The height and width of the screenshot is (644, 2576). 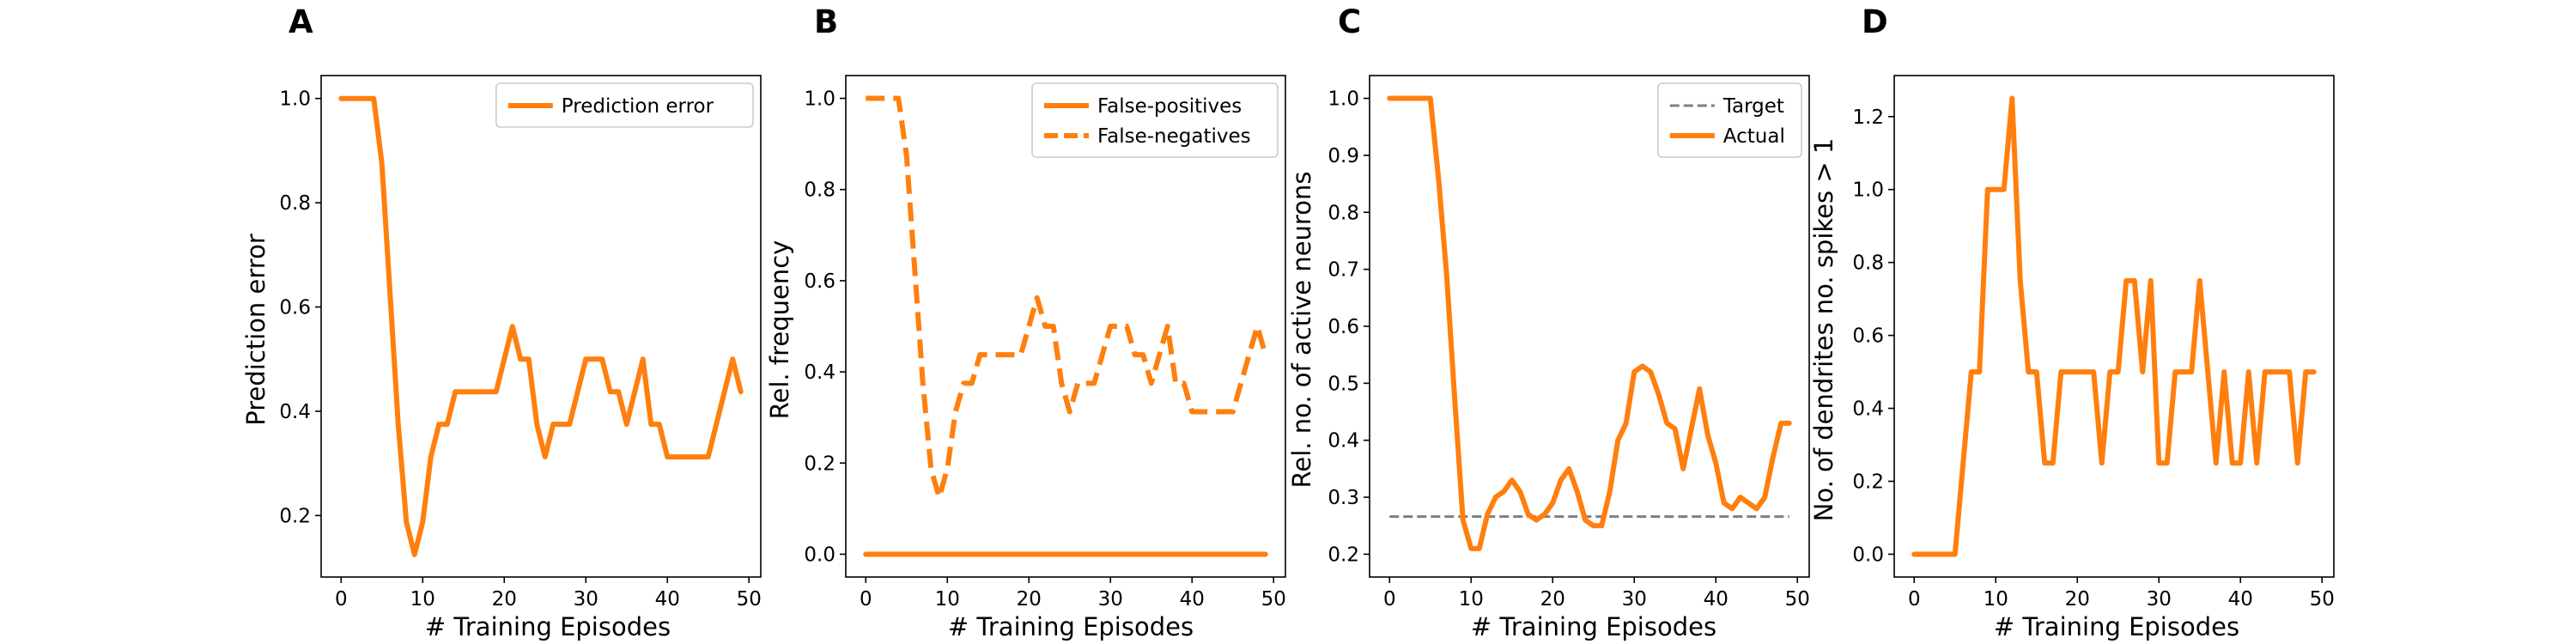 What do you see at coordinates (1349, 21) in the screenshot?
I see `panel-letter-c: C` at bounding box center [1349, 21].